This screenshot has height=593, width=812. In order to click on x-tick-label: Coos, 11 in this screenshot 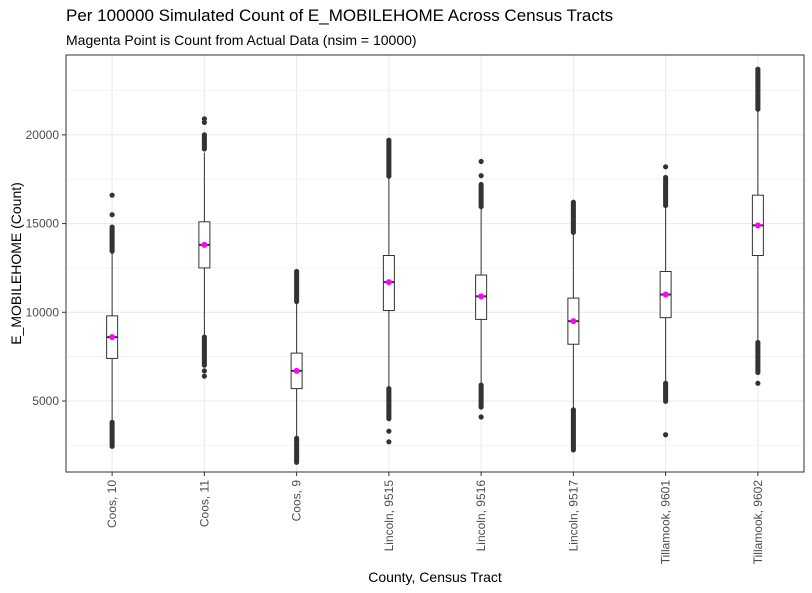, I will do `click(204, 503)`.